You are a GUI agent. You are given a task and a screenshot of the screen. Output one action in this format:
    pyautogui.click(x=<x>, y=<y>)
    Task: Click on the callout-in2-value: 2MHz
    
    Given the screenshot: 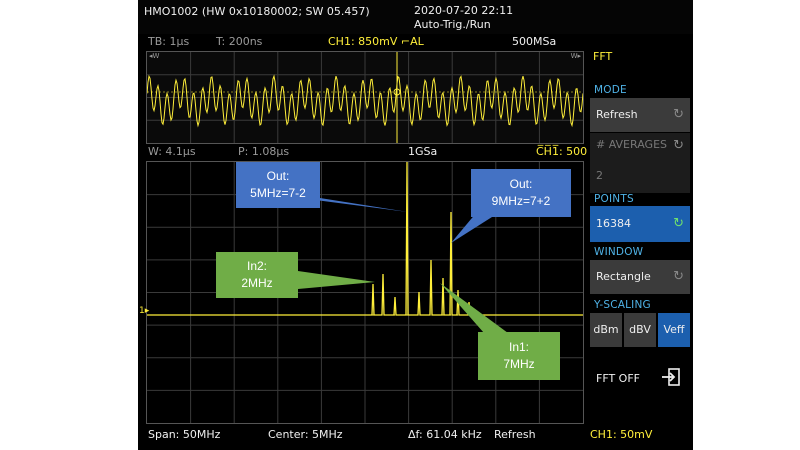 What is the action you would take?
    pyautogui.click(x=257, y=283)
    